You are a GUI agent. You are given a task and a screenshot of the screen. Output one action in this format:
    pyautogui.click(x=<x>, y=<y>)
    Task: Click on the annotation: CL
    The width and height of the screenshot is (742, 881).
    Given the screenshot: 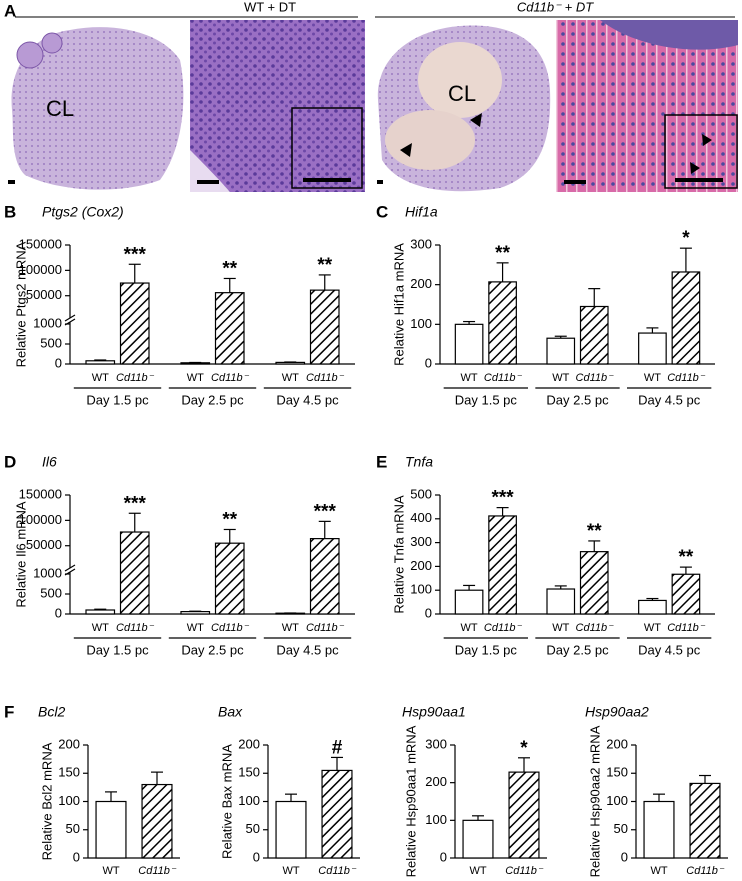 What is the action you would take?
    pyautogui.click(x=462, y=93)
    